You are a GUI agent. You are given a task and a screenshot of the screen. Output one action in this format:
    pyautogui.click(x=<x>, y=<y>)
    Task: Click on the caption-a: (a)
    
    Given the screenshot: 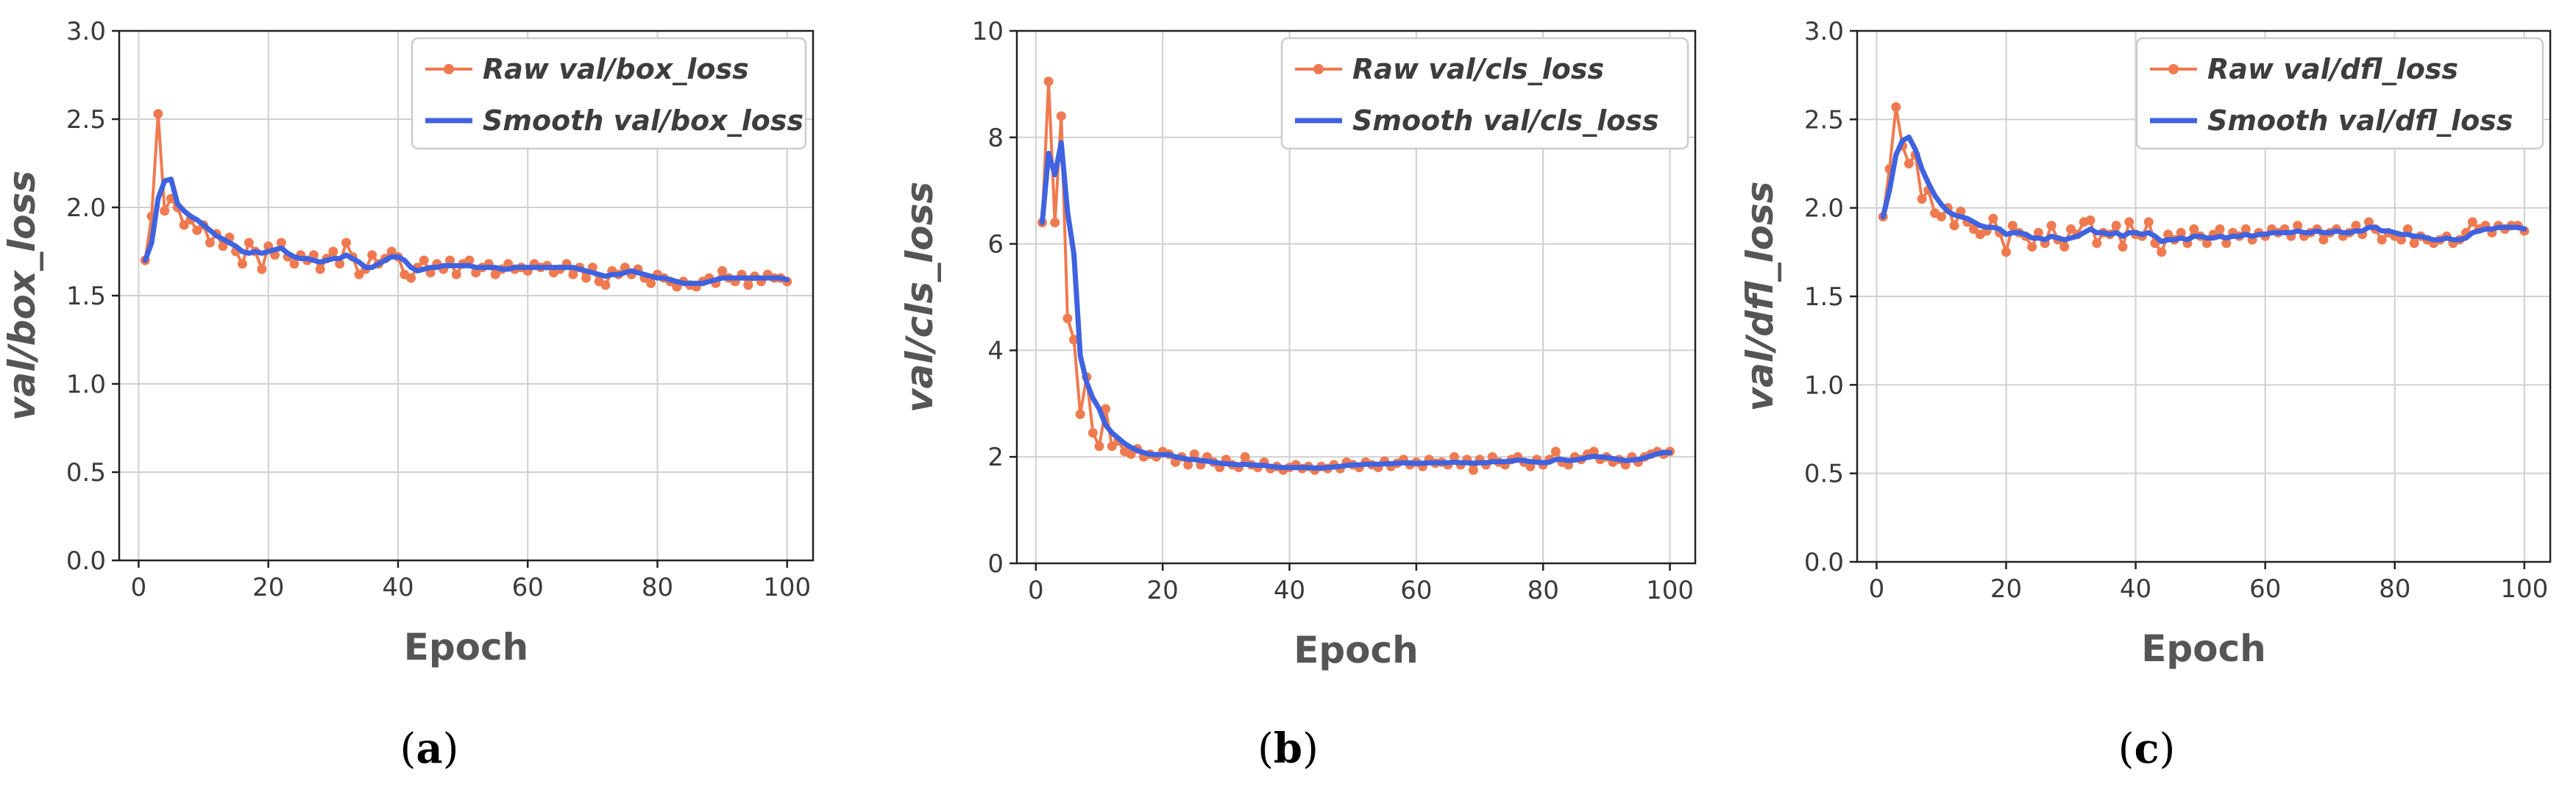 What is the action you would take?
    pyautogui.click(x=429, y=748)
    